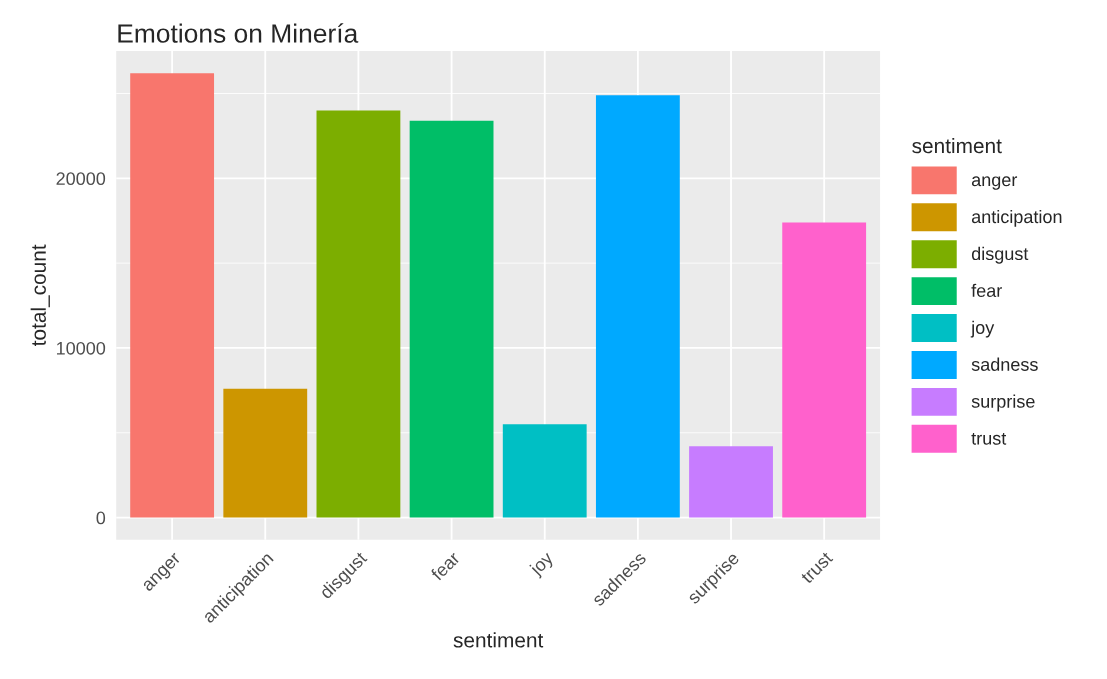 Image resolution: width=1107 pixels, height=679 pixels. I want to click on legend-label: joy, so click(982, 329).